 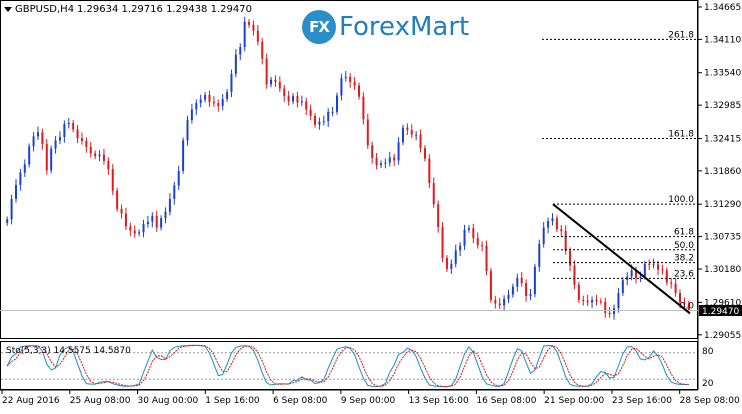 I want to click on fib-level-label: 100.0, so click(x=681, y=200).